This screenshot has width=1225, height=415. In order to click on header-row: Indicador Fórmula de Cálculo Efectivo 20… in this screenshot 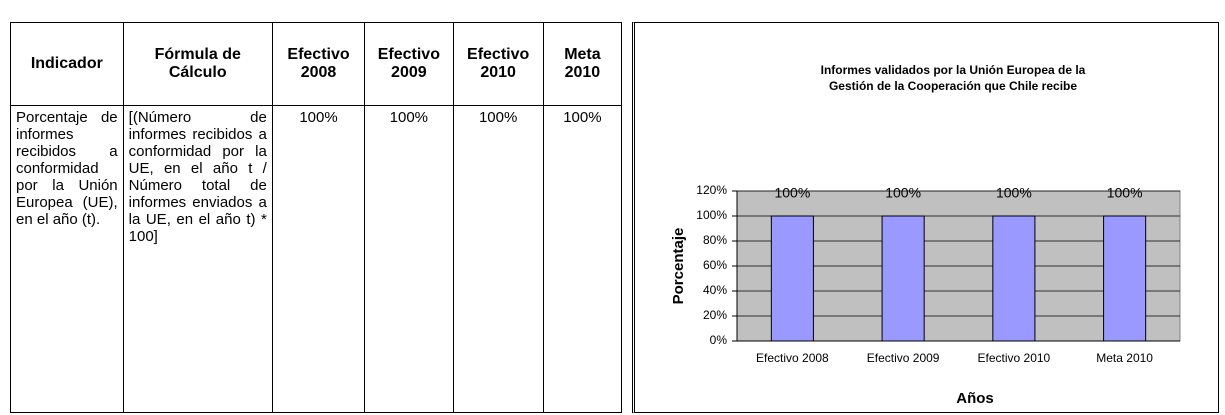, I will do `click(316, 64)`.